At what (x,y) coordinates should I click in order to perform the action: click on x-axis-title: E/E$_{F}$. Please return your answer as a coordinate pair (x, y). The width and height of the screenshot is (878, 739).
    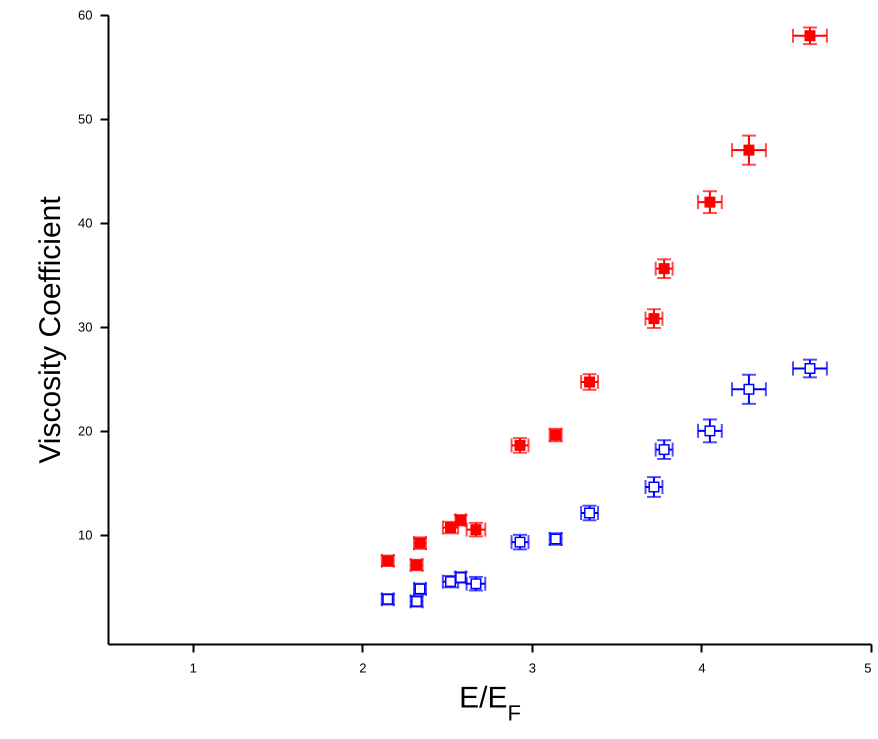
    Looking at the image, I should click on (490, 703).